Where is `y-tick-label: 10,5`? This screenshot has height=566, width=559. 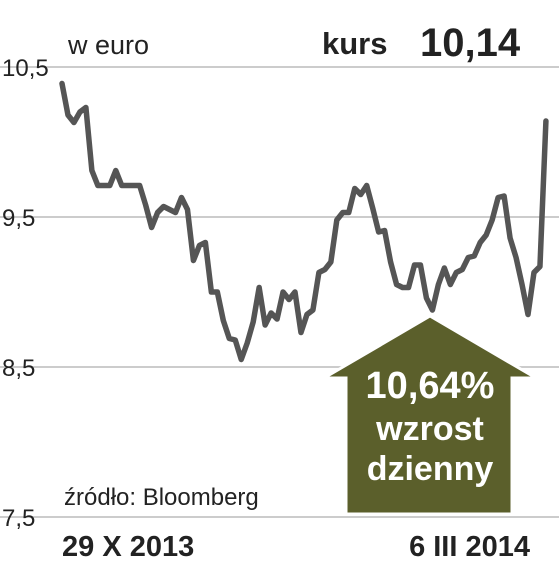
y-tick-label: 10,5 is located at coordinates (25, 68).